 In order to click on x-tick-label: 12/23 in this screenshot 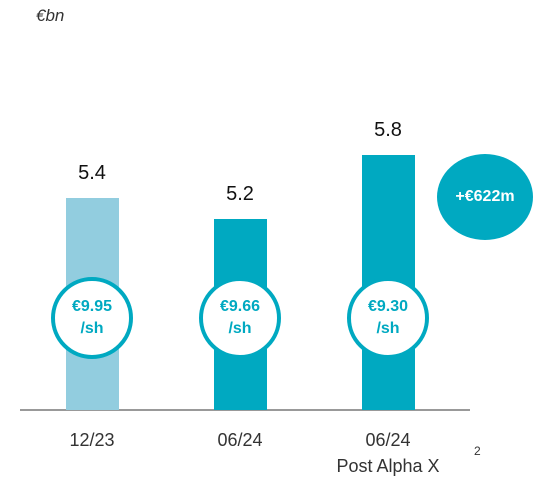, I will do `click(92, 440)`.